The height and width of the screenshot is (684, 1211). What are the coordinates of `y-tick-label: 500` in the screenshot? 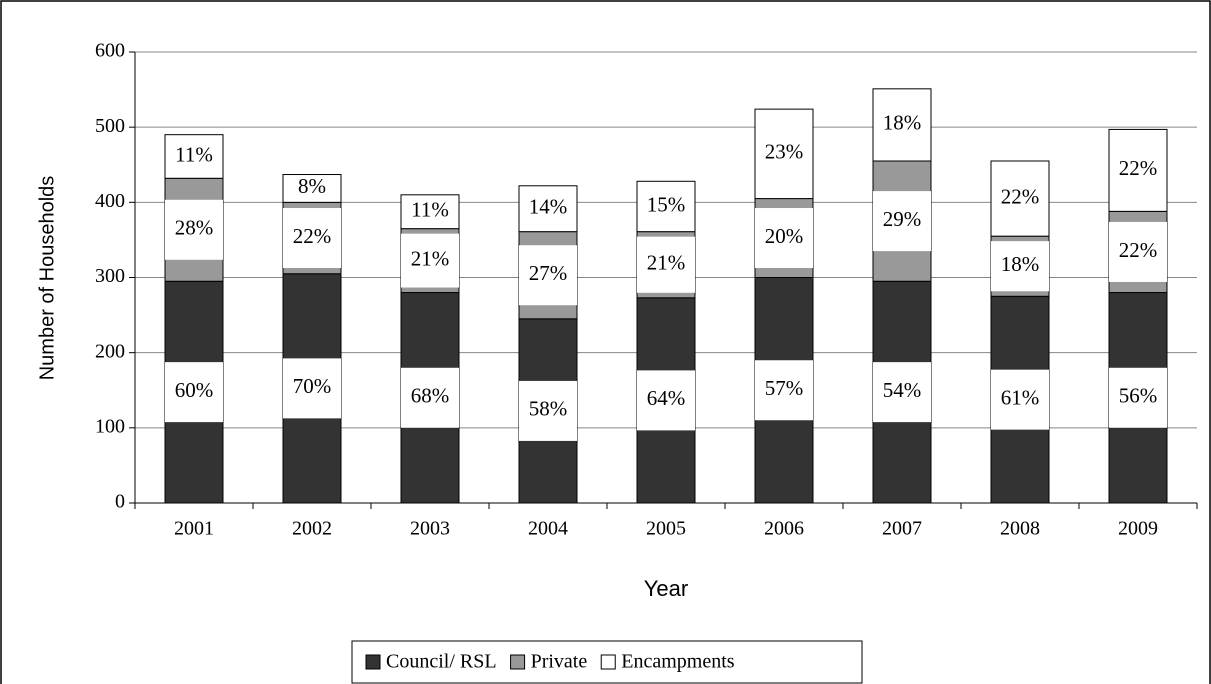 It's located at (110, 126).